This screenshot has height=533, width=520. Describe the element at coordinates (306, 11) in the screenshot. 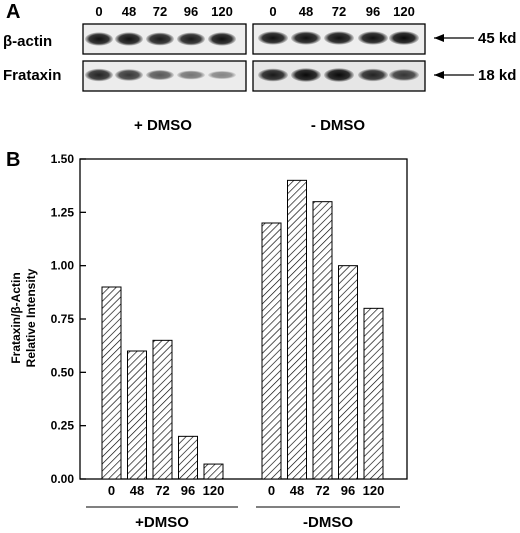

I see `lane-label-minus-48: 48` at that location.